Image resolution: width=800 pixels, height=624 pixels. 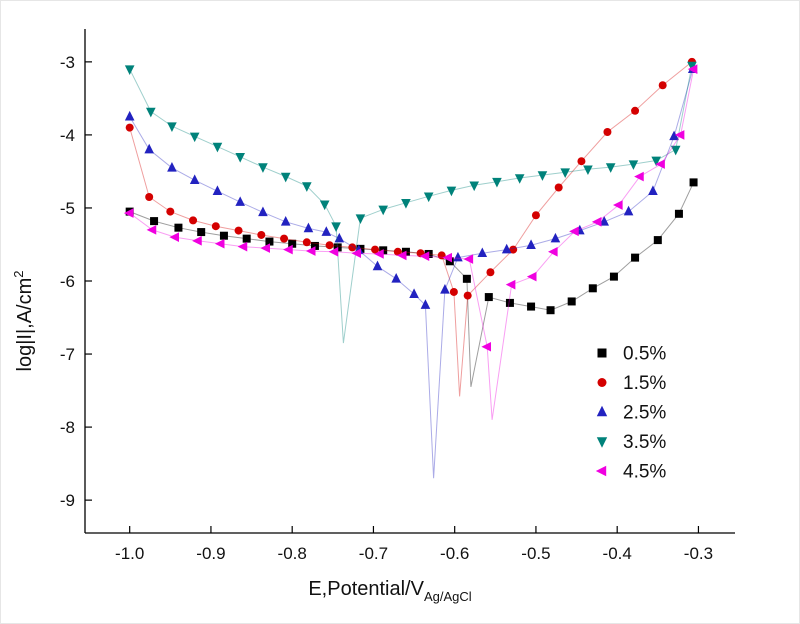 I want to click on x-tick-label: -0.6, so click(x=454, y=553).